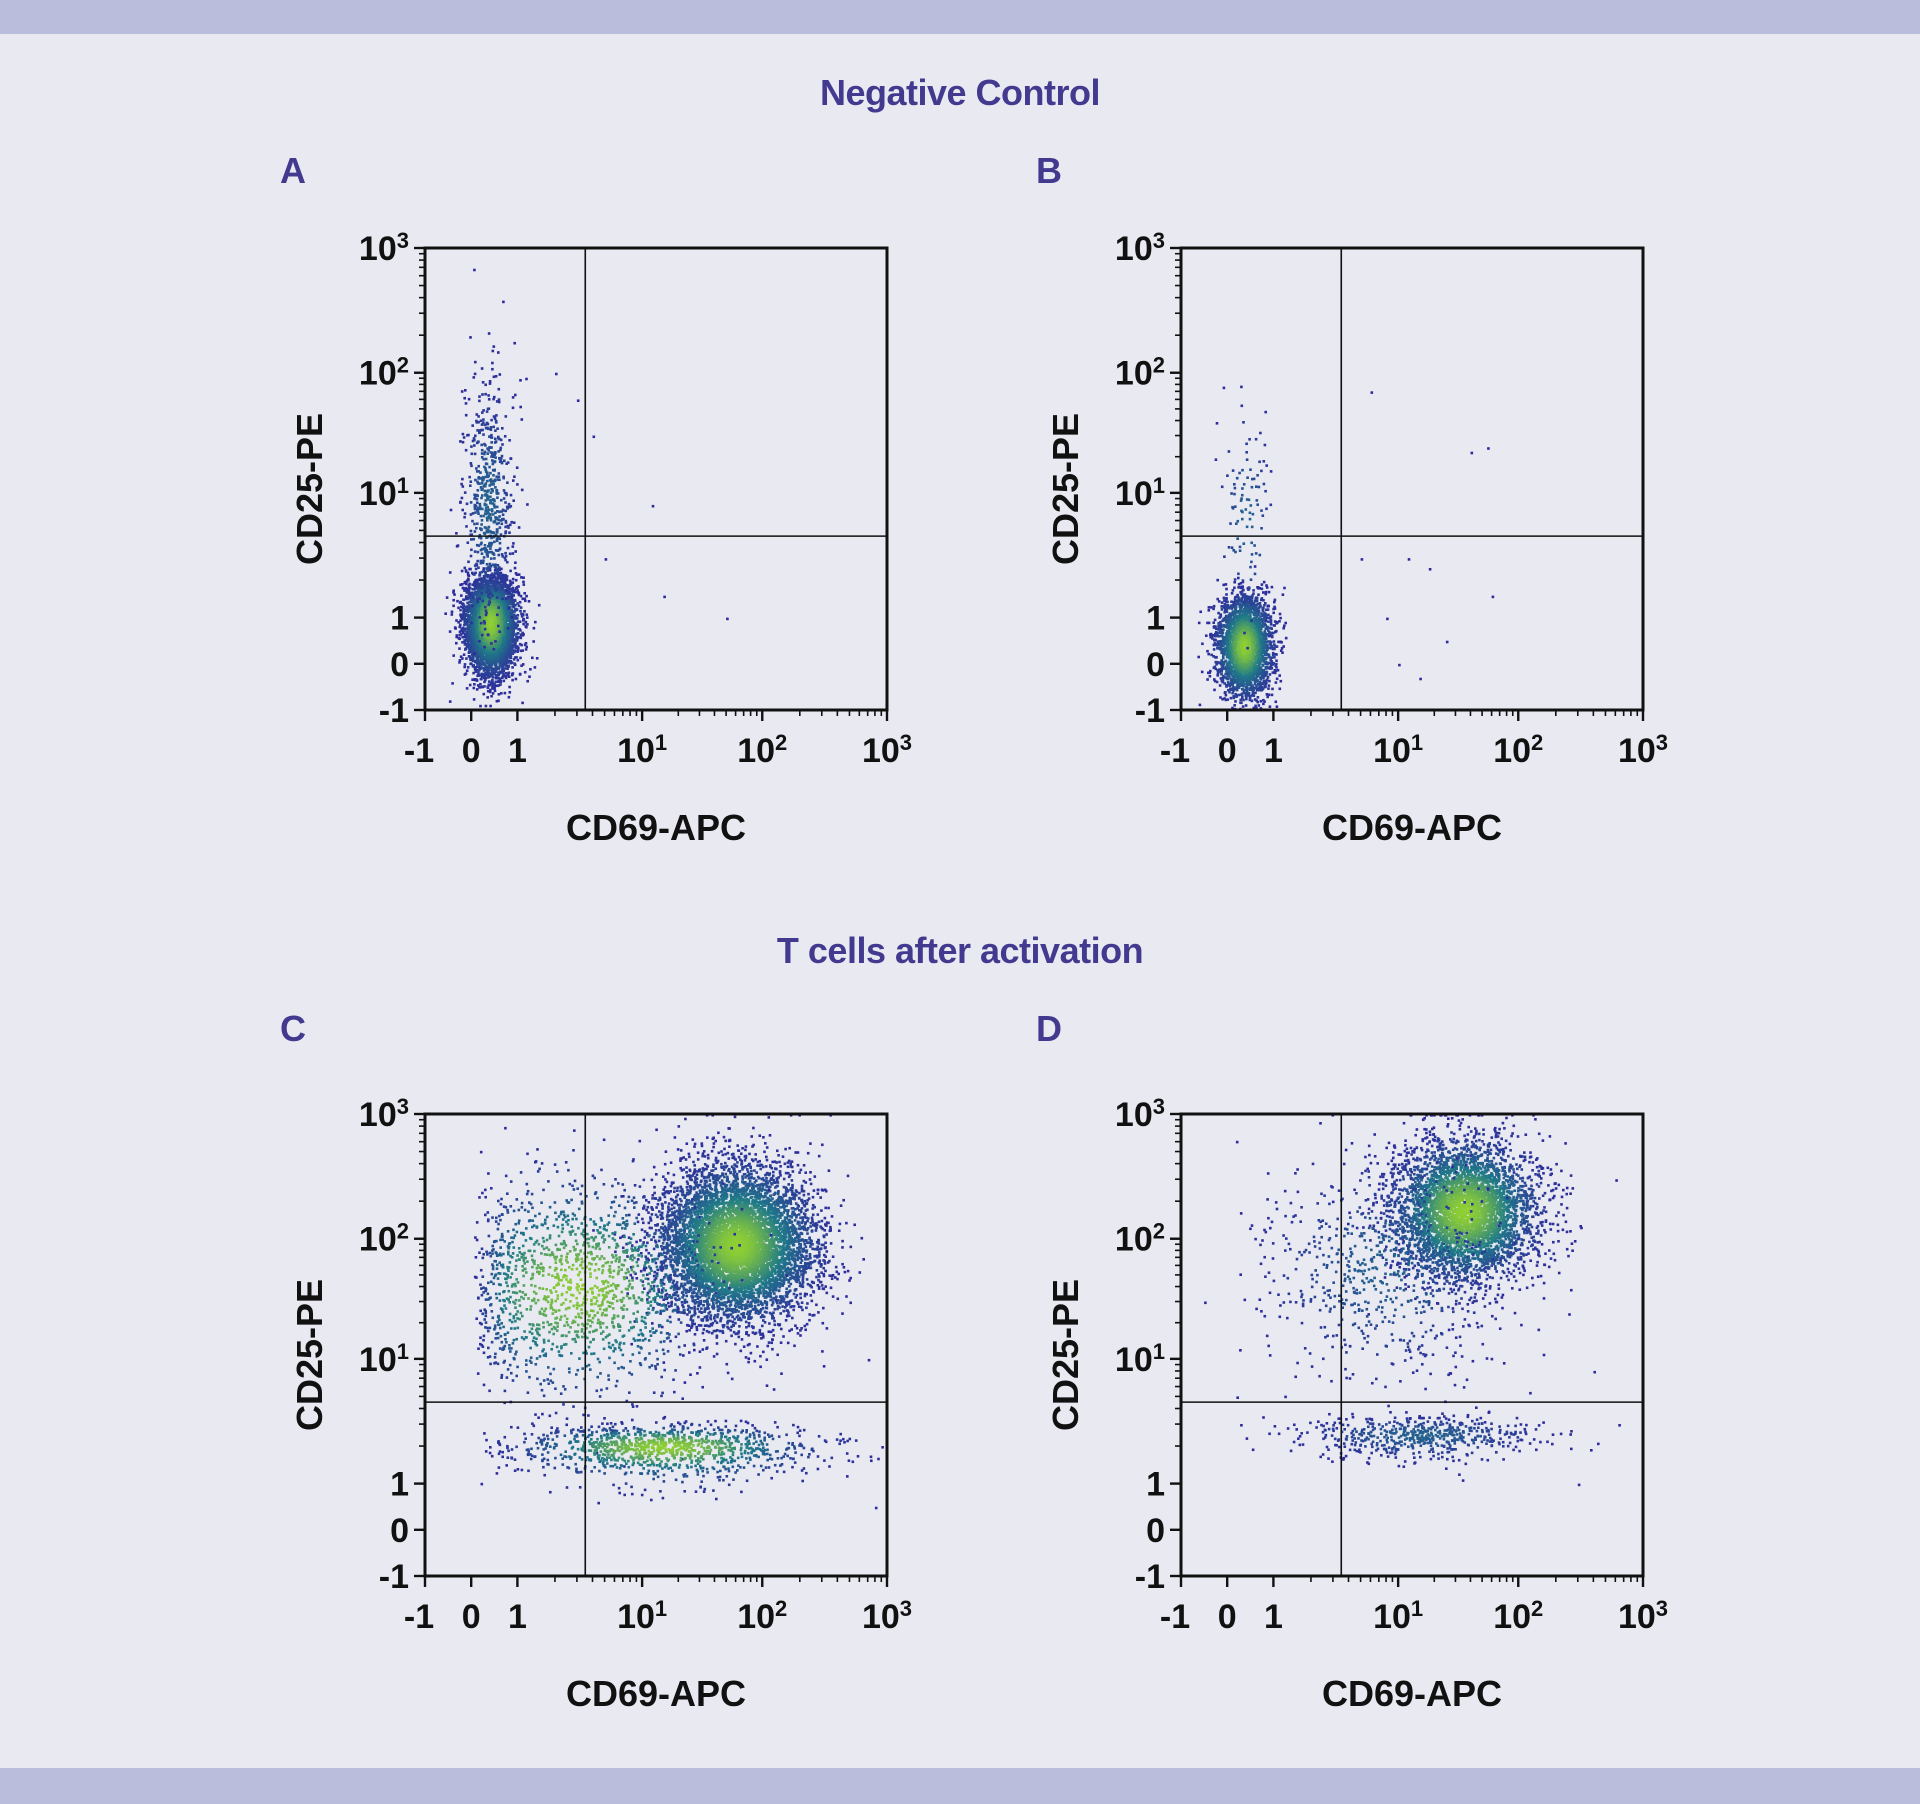 The image size is (1920, 1804). I want to click on panel-label-a: A, so click(293, 171).